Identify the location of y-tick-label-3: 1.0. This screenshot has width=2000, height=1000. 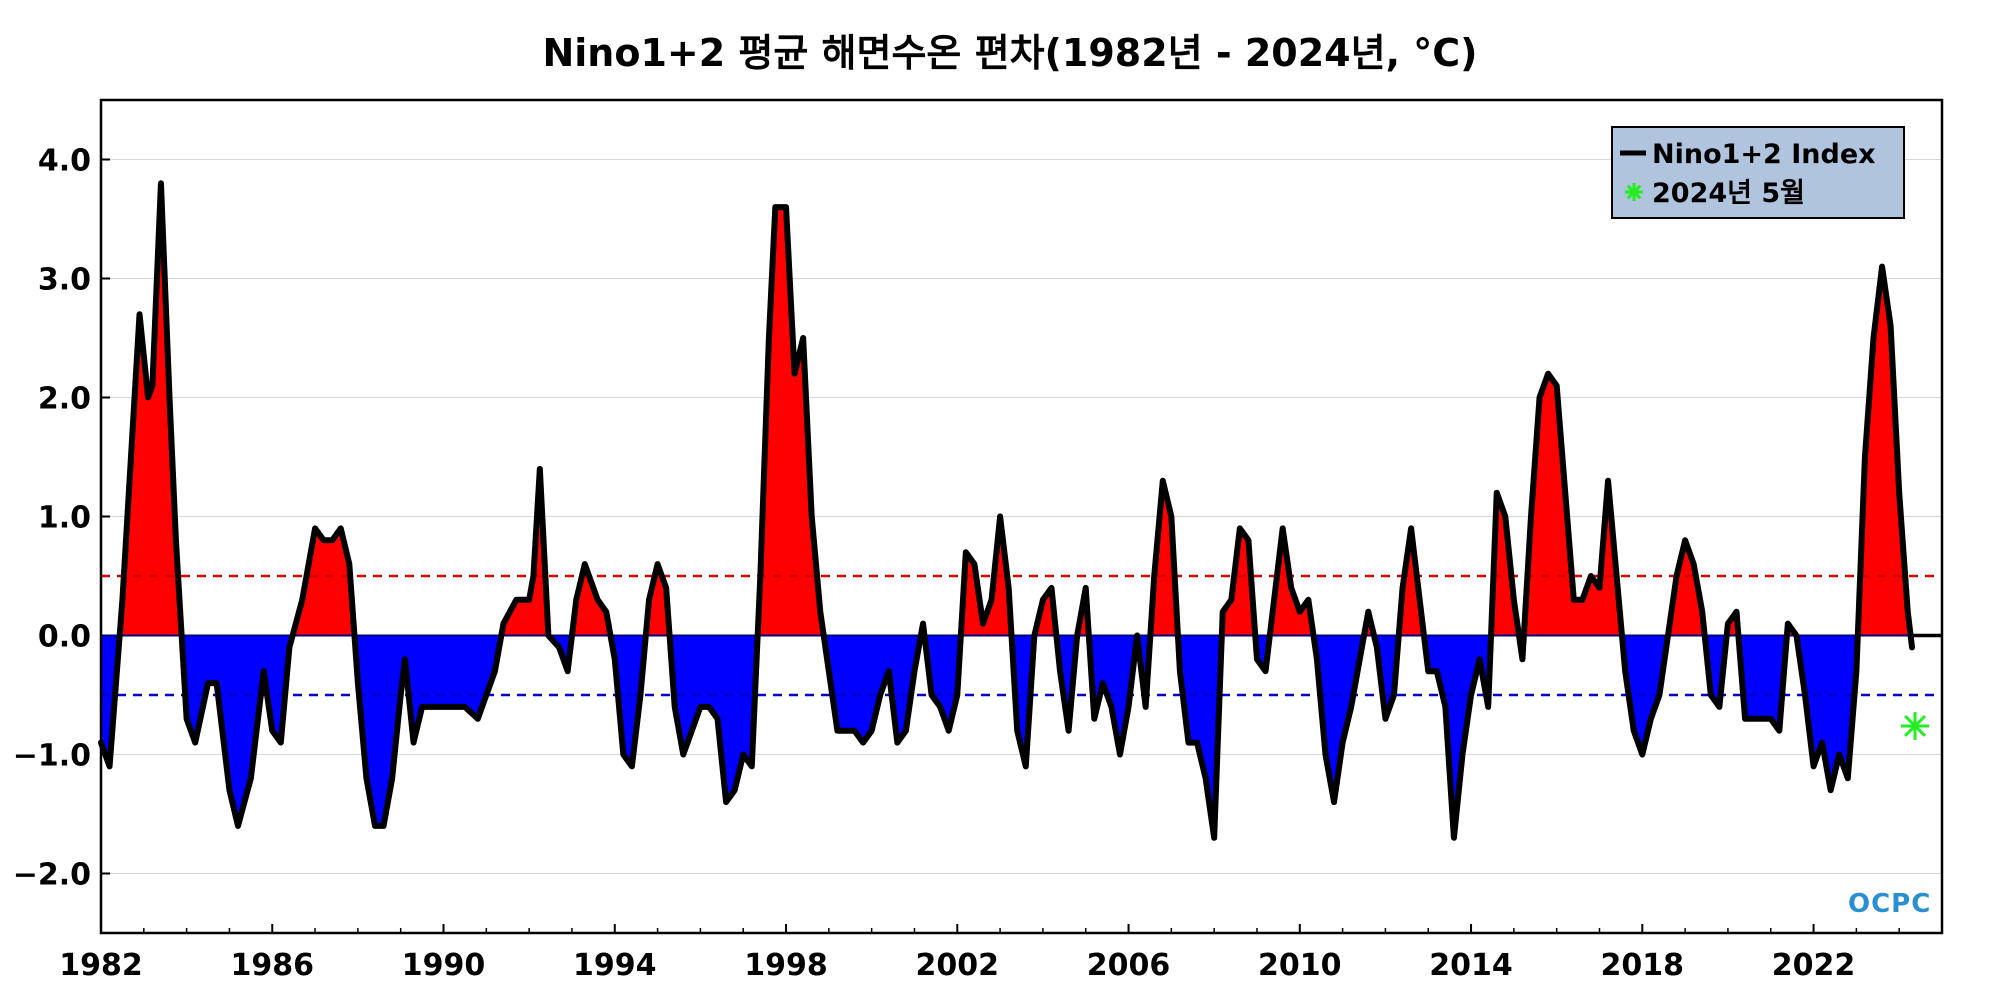
(64, 518).